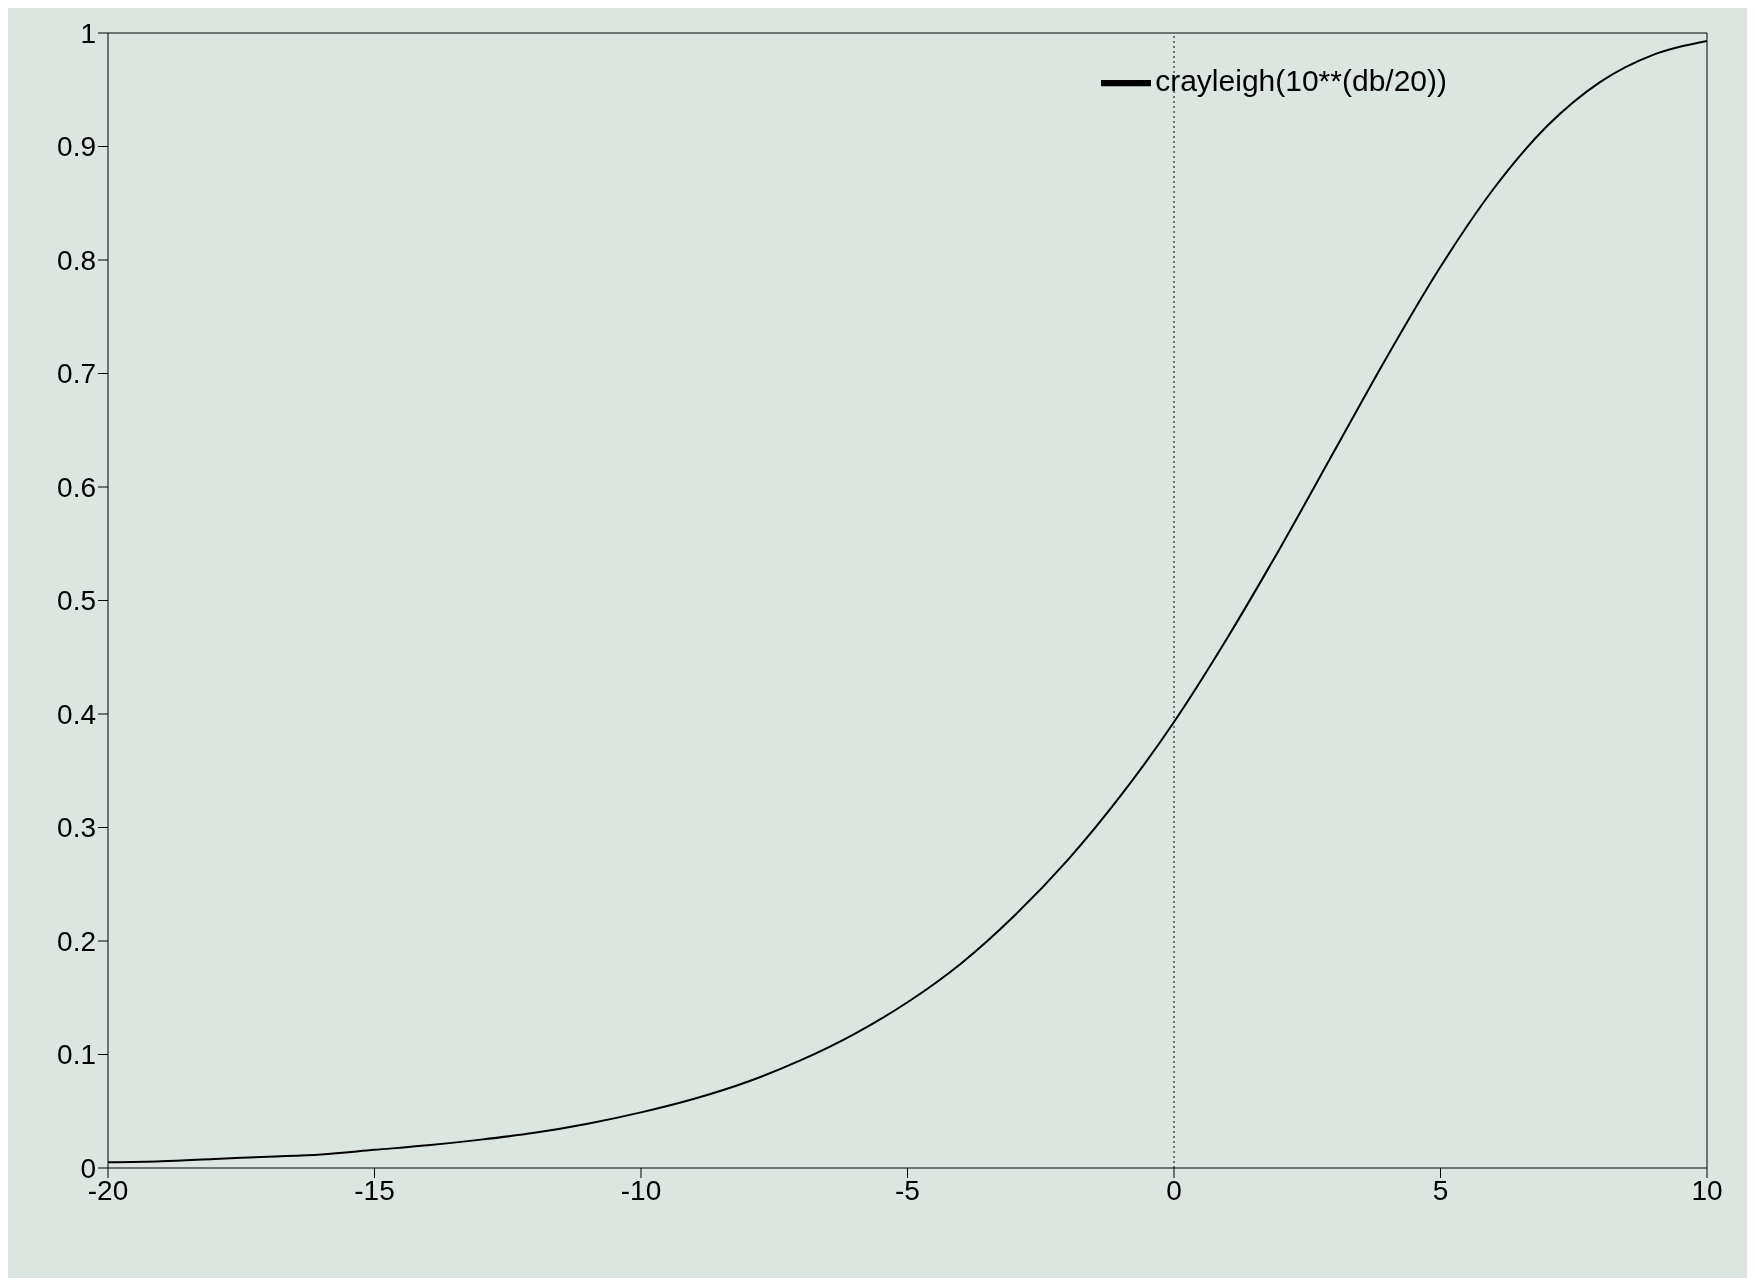 This screenshot has width=1755, height=1285. What do you see at coordinates (1301, 80) in the screenshot?
I see `legend-label: crayleigh(10**(db/20))` at bounding box center [1301, 80].